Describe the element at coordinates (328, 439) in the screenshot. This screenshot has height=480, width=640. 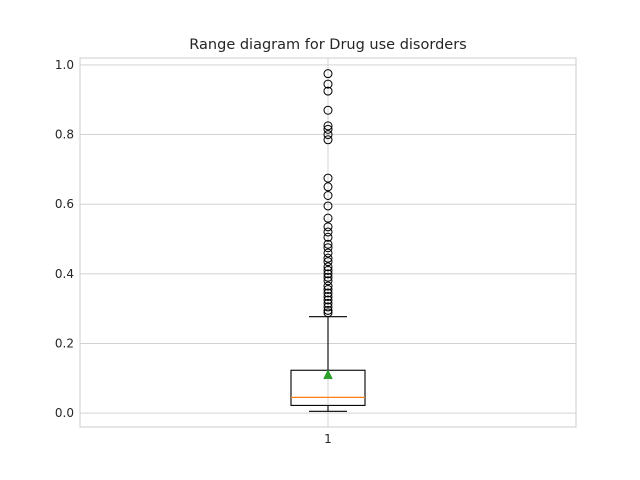
I see `x-tick-label: 1` at that location.